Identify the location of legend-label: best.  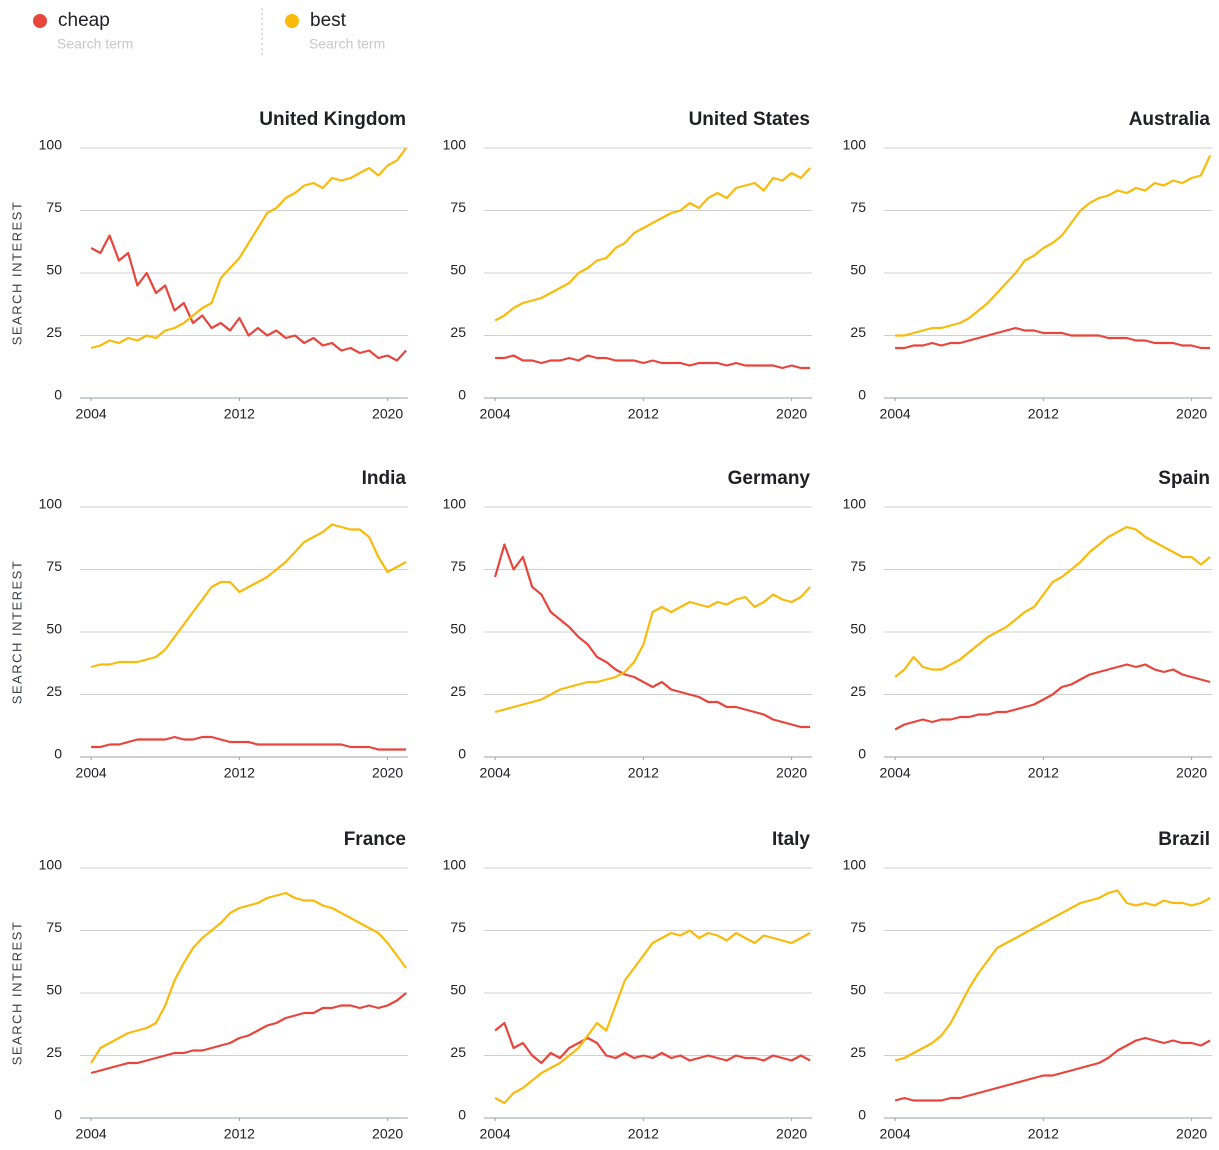
(328, 20).